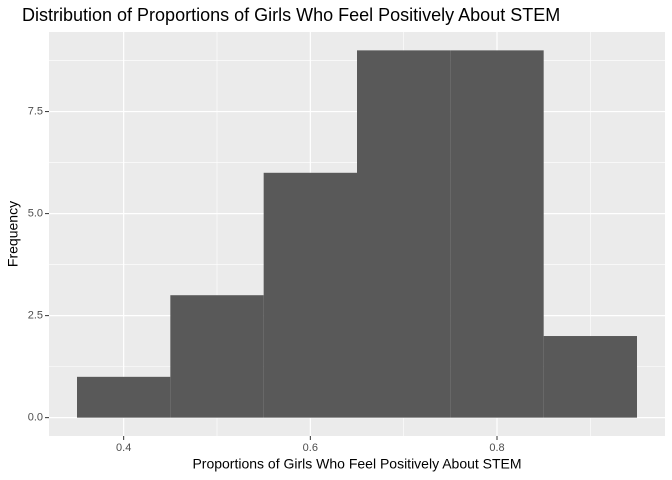 The height and width of the screenshot is (480, 672). Describe the element at coordinates (35, 316) in the screenshot. I see `y-tick-label: 2.5` at that location.